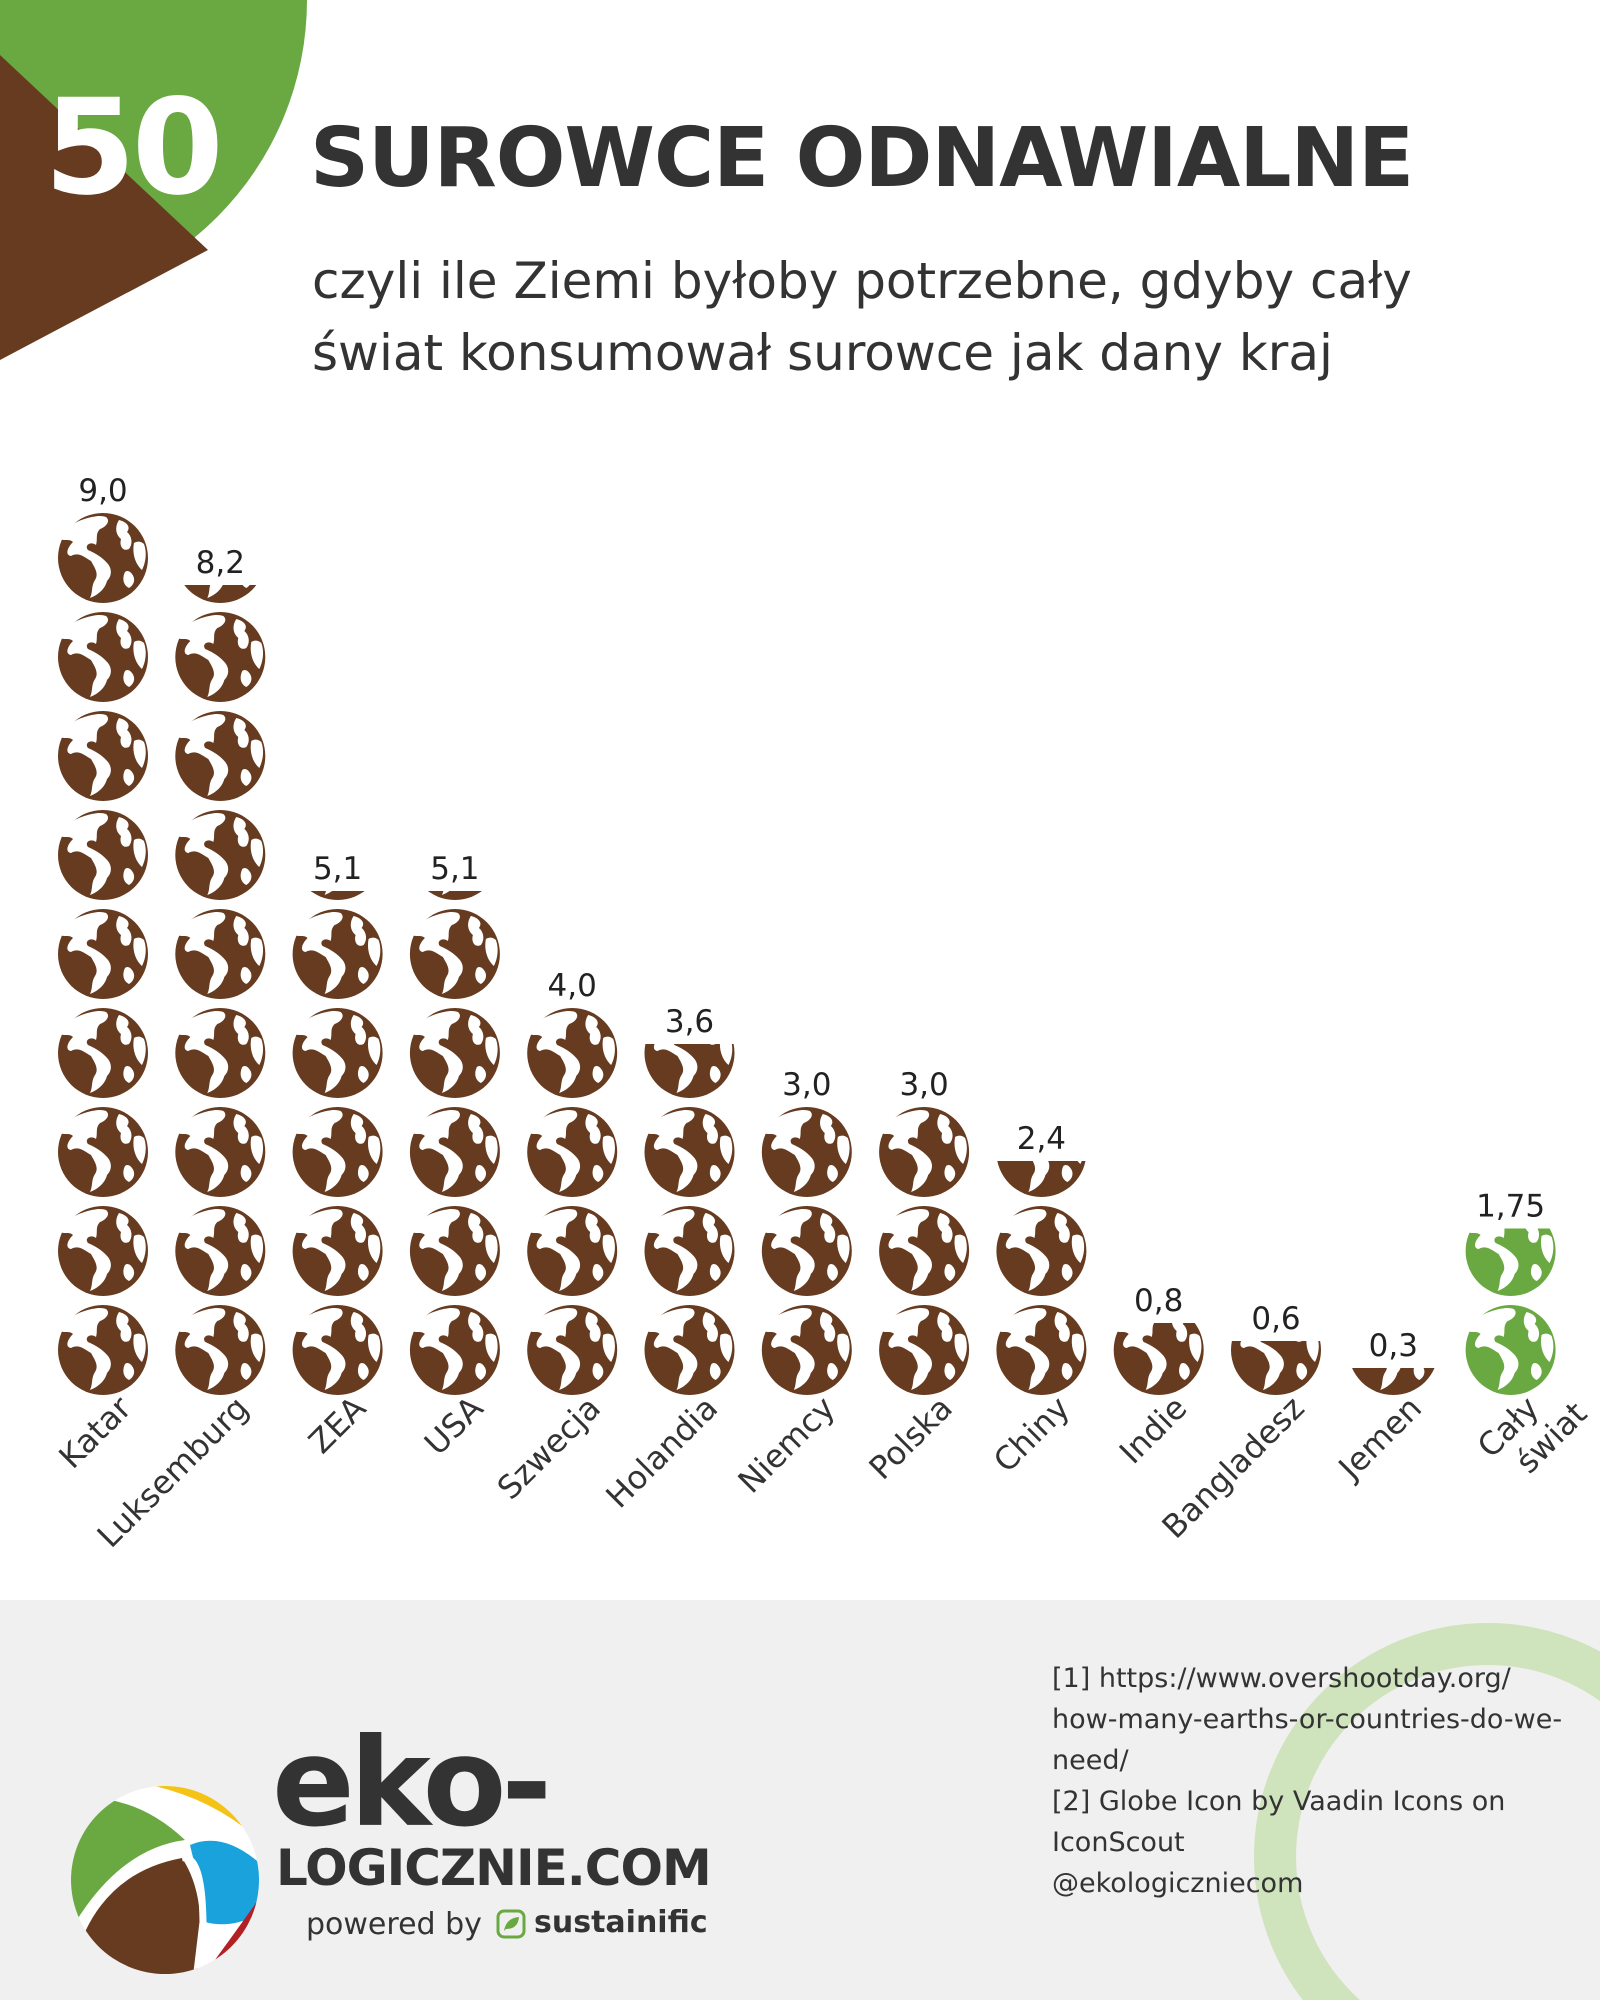 The image size is (1600, 2000). What do you see at coordinates (1275, 1319) in the screenshot?
I see `value-label: 0,6` at bounding box center [1275, 1319].